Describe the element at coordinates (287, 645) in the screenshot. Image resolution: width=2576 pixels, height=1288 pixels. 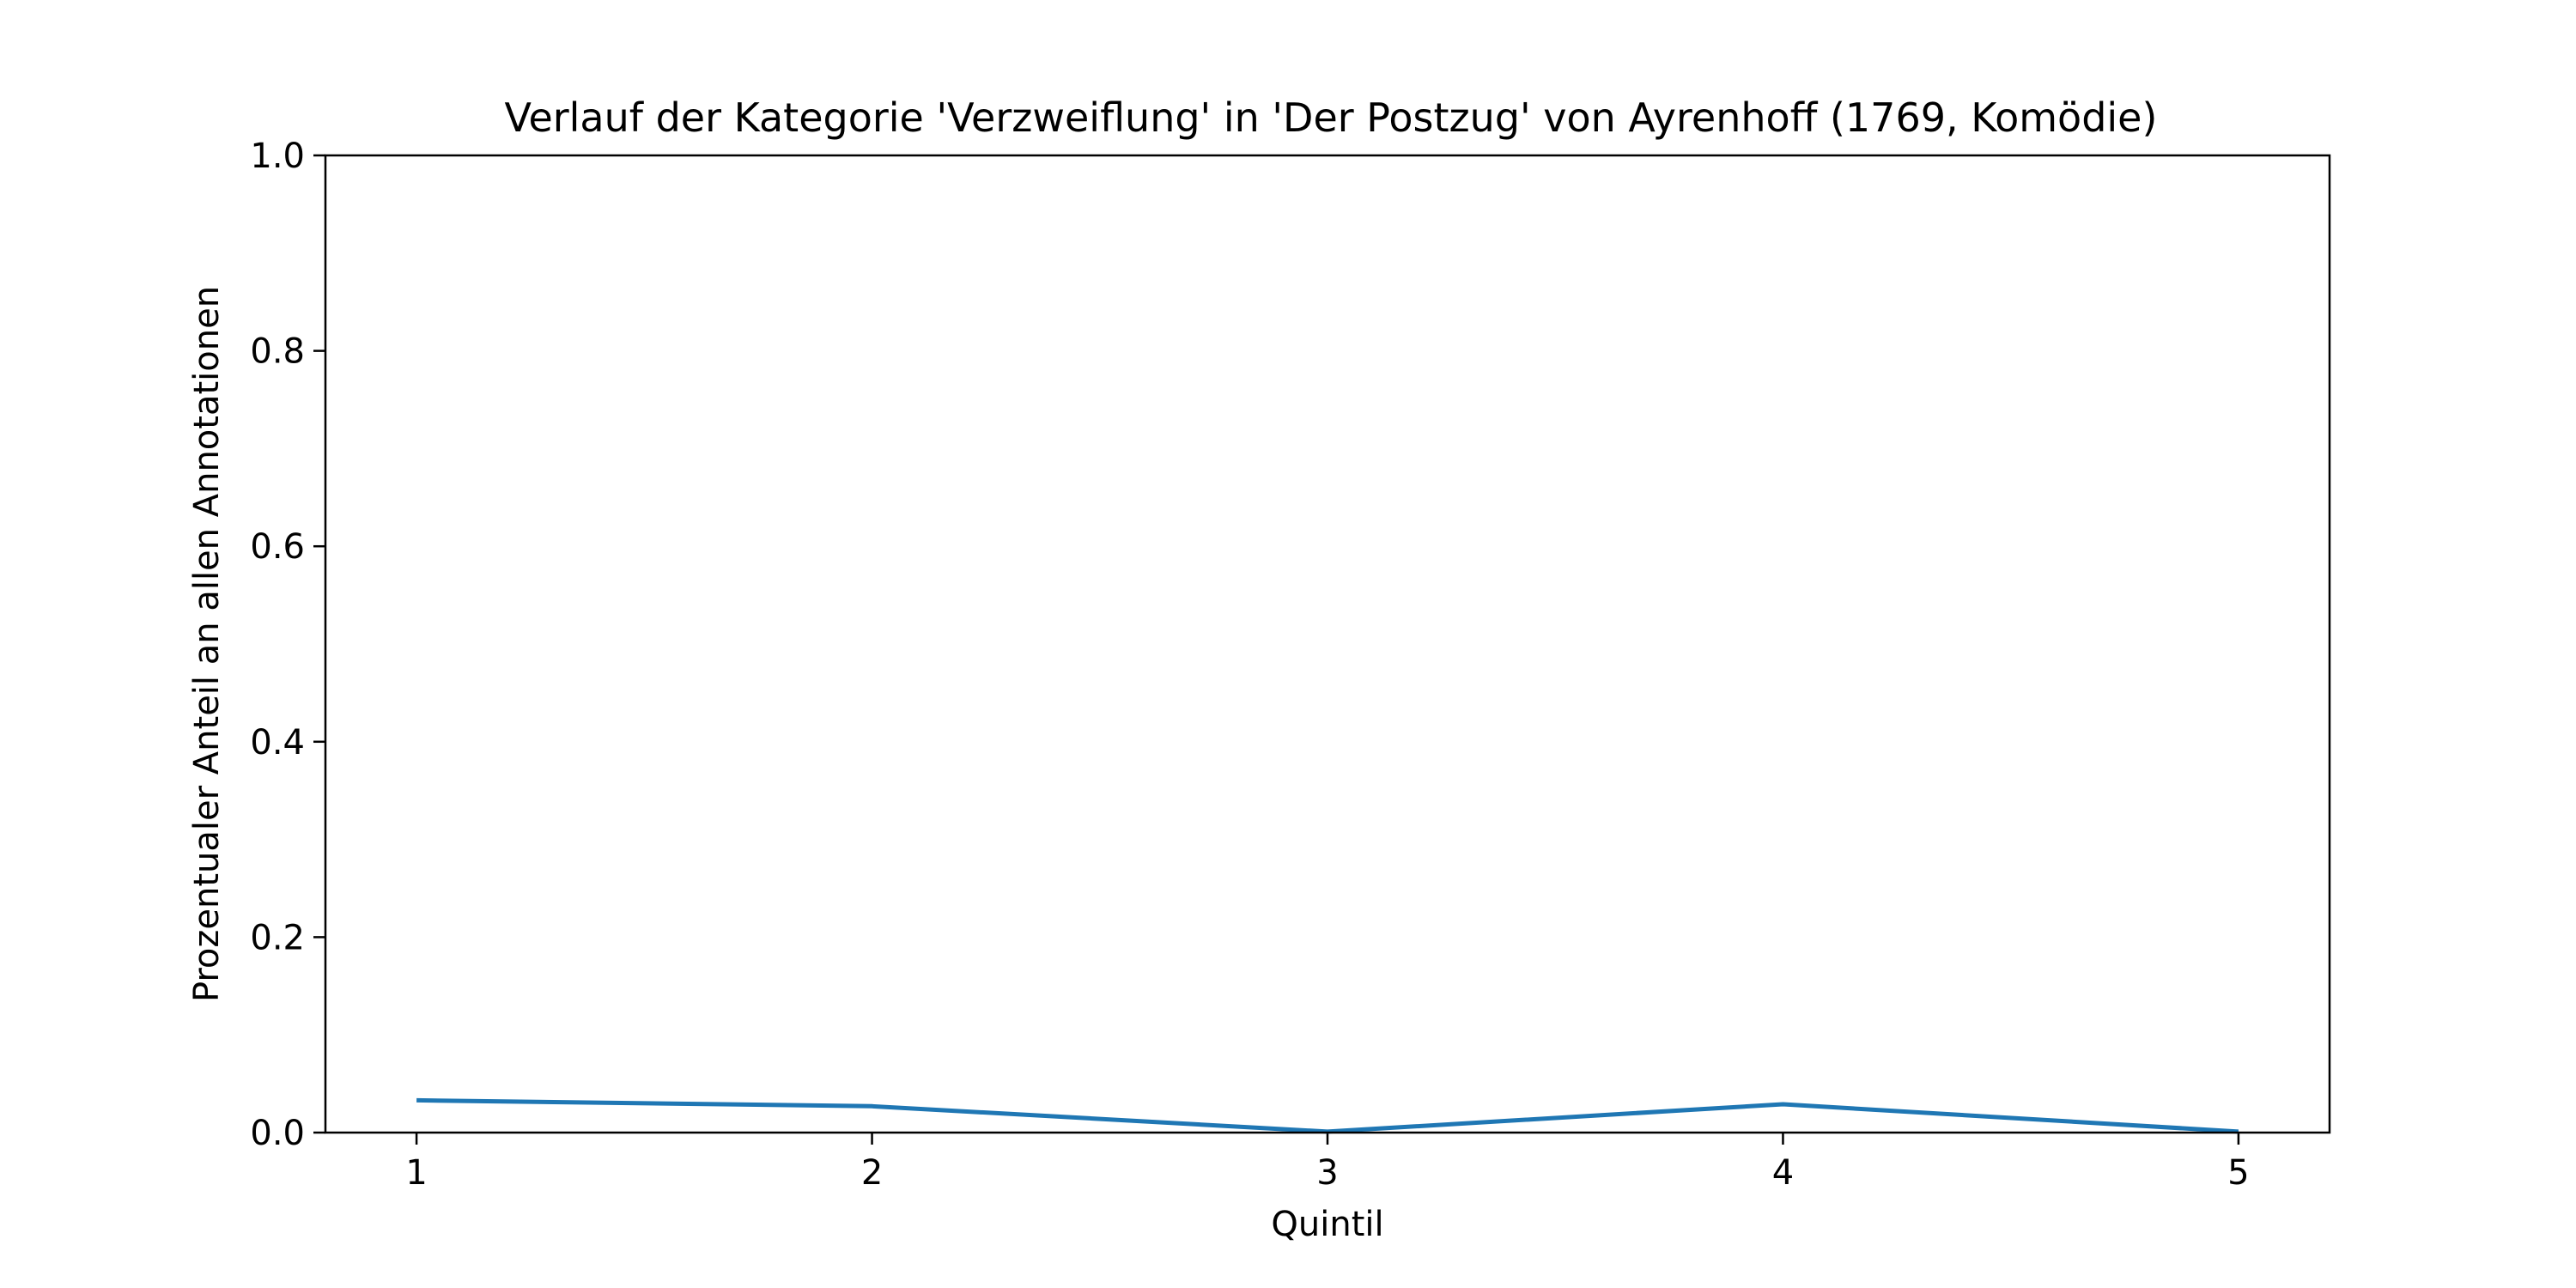
I see `y-axis-ticks: 0.0 0.2 0.4 0.6 0.8 1.0` at that location.